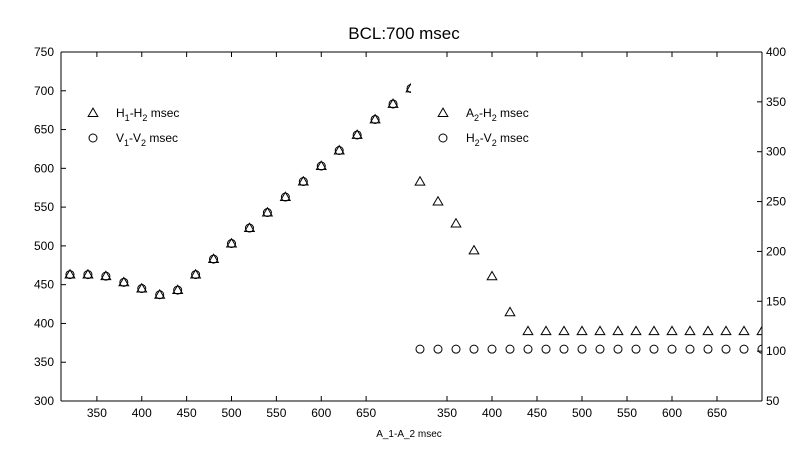 This screenshot has height=450, width=799. Describe the element at coordinates (147, 139) in the screenshot. I see `legend-label: V1-V2 msec` at that location.